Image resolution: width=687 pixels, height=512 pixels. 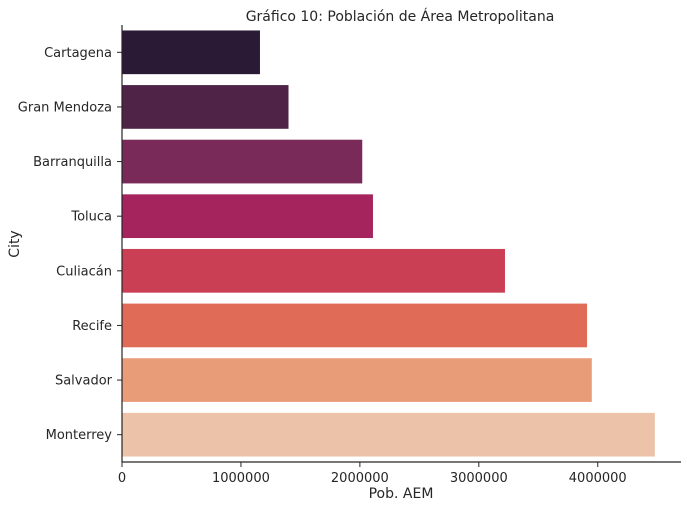 I want to click on y-tick-label-5: Recife, so click(x=92, y=326).